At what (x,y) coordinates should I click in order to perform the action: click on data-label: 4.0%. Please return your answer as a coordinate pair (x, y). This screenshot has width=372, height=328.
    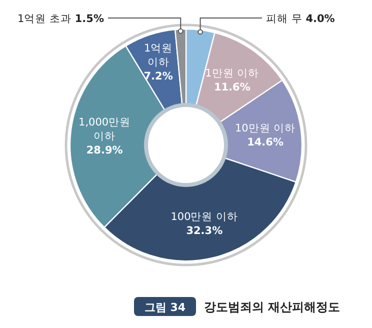
    Looking at the image, I should click on (321, 19).